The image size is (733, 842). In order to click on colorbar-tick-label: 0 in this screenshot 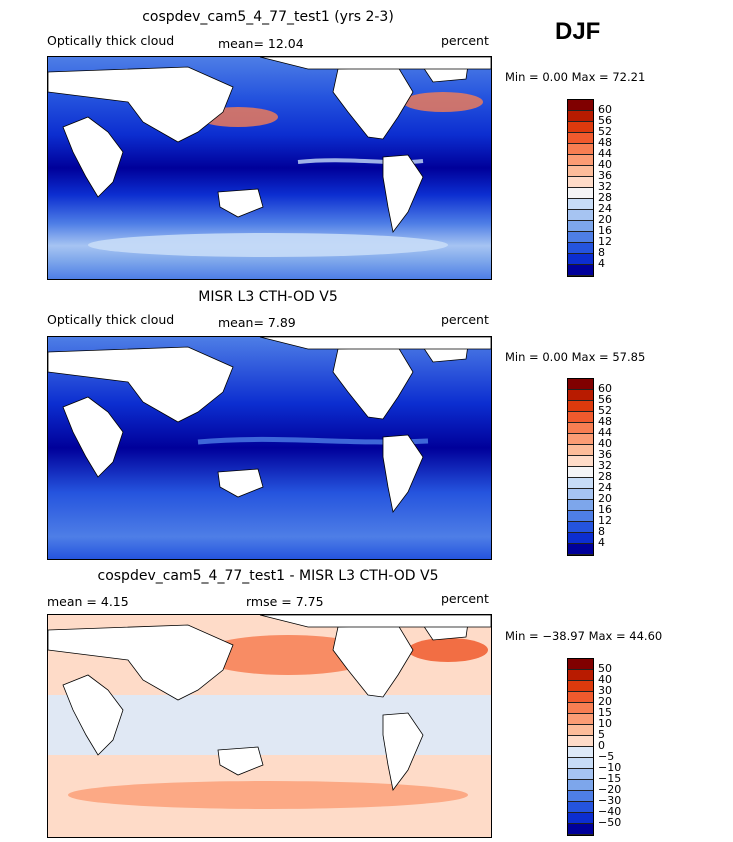, I will do `click(601, 745)`.